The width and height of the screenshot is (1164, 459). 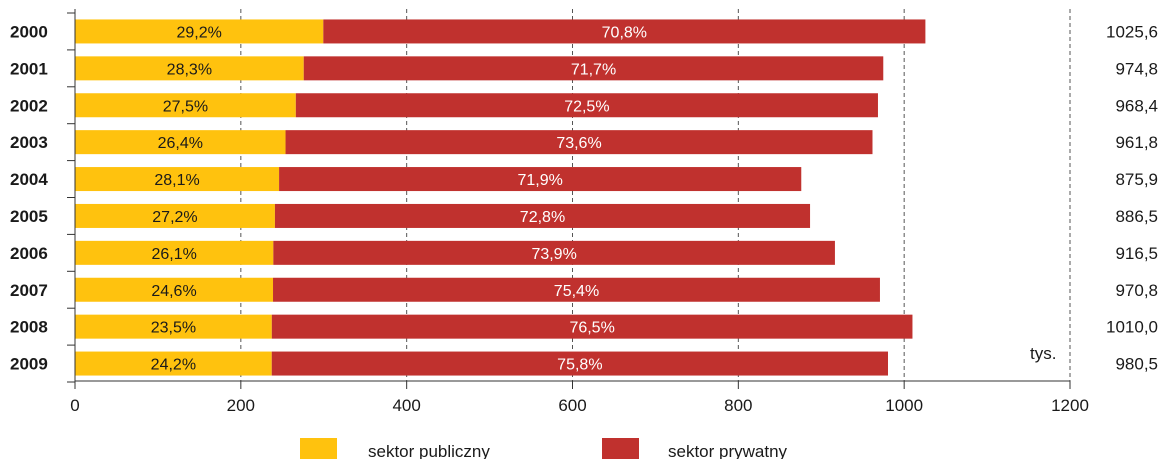 What do you see at coordinates (1070, 405) in the screenshot?
I see `x-tick-label: 1200` at bounding box center [1070, 405].